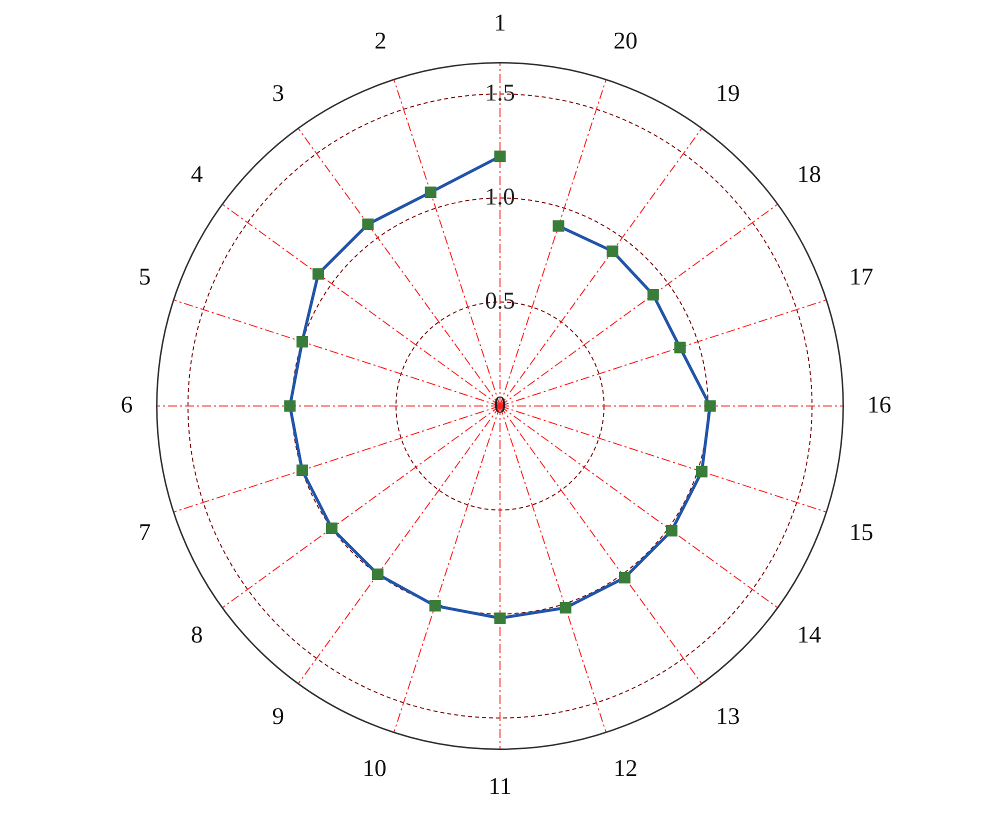 This screenshot has height=813, width=1000. Describe the element at coordinates (500, 301) in the screenshot. I see `y-tick-label: 0.5` at that location.